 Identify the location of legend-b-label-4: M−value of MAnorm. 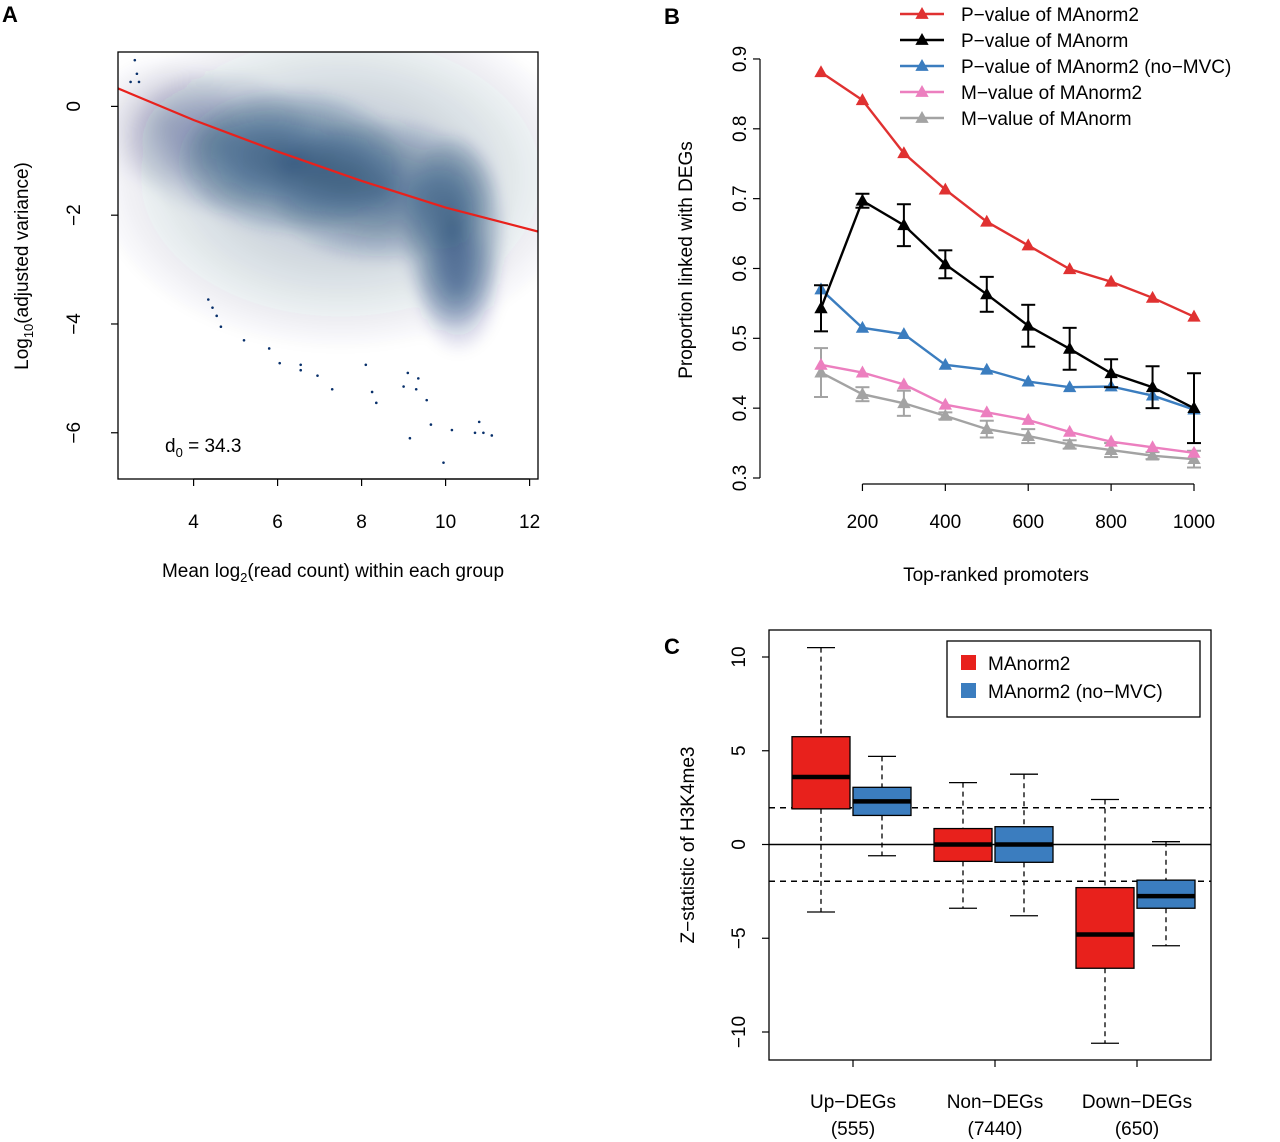
(1046, 119).